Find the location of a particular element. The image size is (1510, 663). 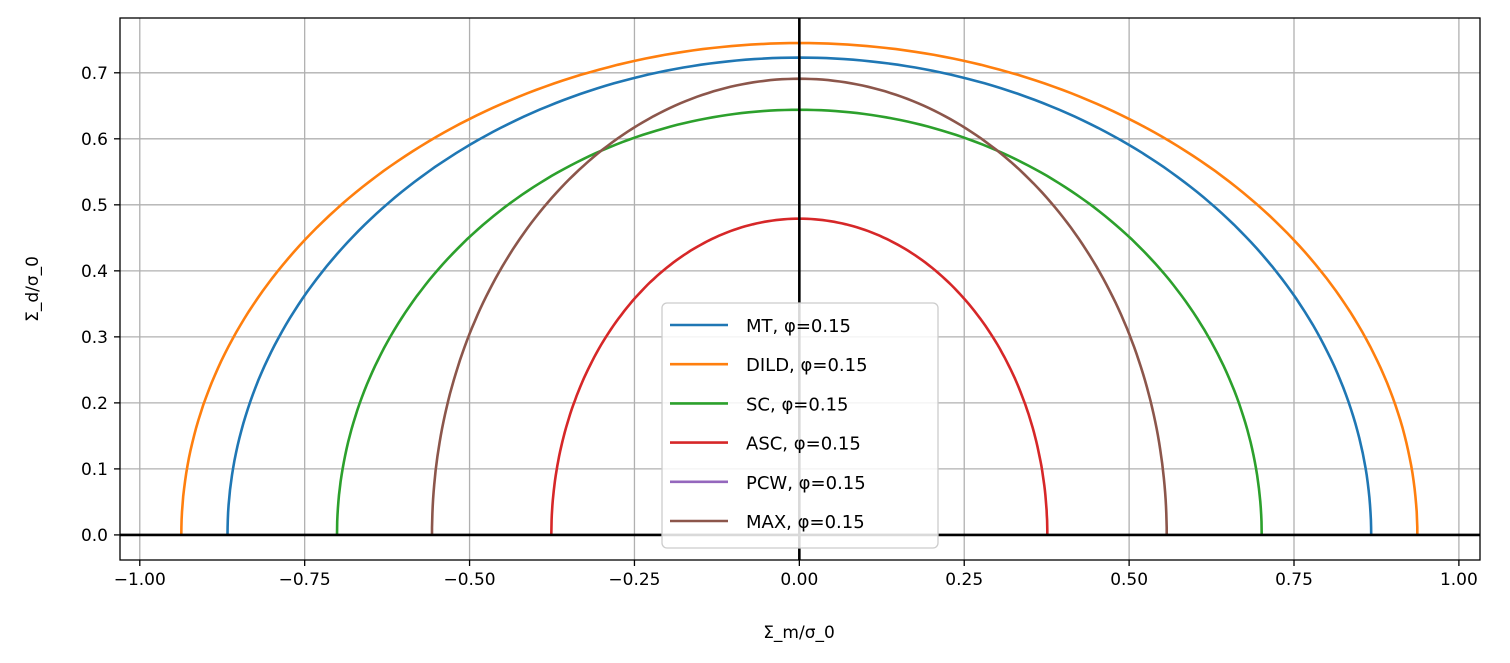

x-tick-label: 1.00 is located at coordinates (1459, 580).